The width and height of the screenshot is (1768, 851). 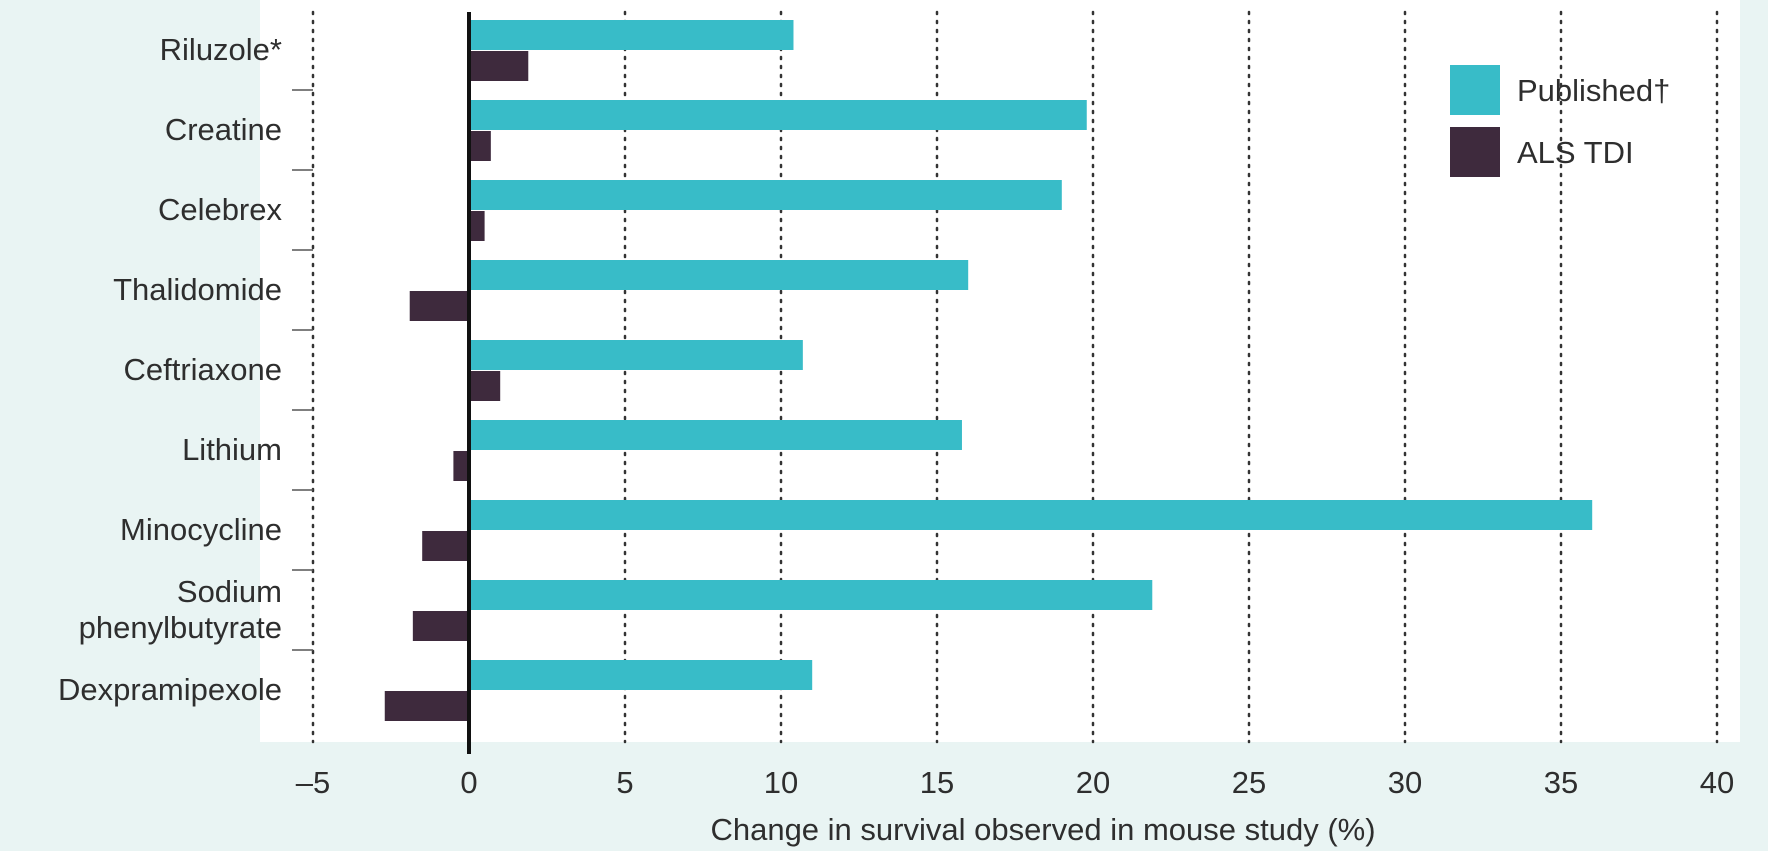 What do you see at coordinates (624, 782) in the screenshot?
I see `x-tick-label: 5` at bounding box center [624, 782].